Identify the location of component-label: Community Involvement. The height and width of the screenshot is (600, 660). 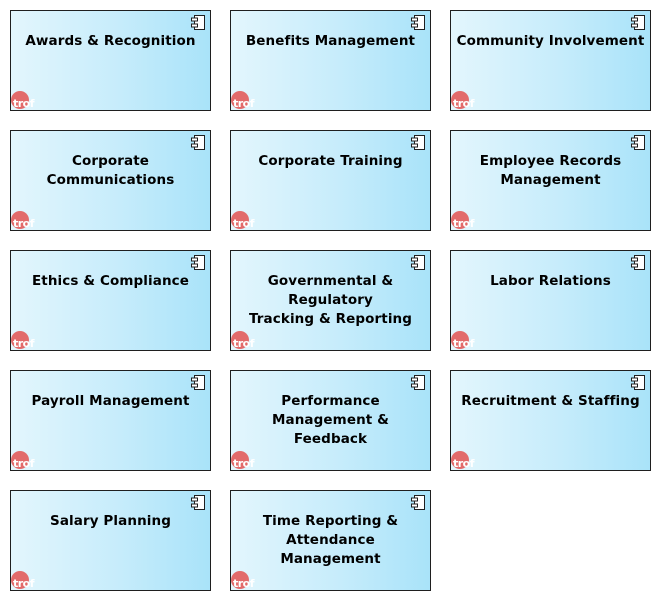
(550, 41).